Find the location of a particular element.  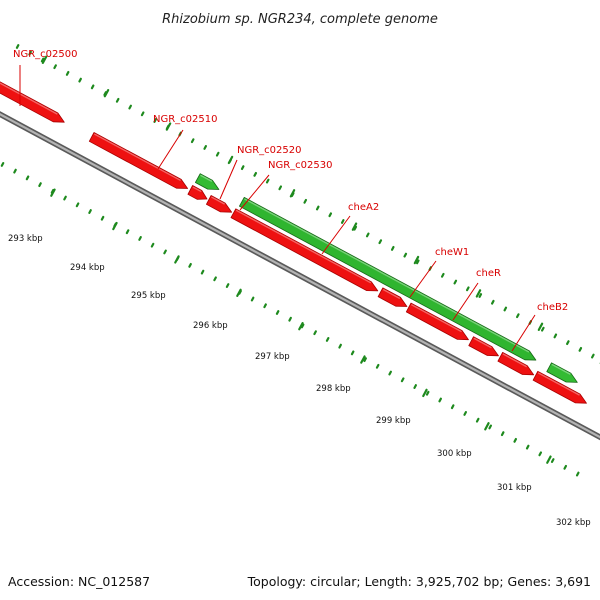

gene-chew1-arrow is located at coordinates (392, 297).